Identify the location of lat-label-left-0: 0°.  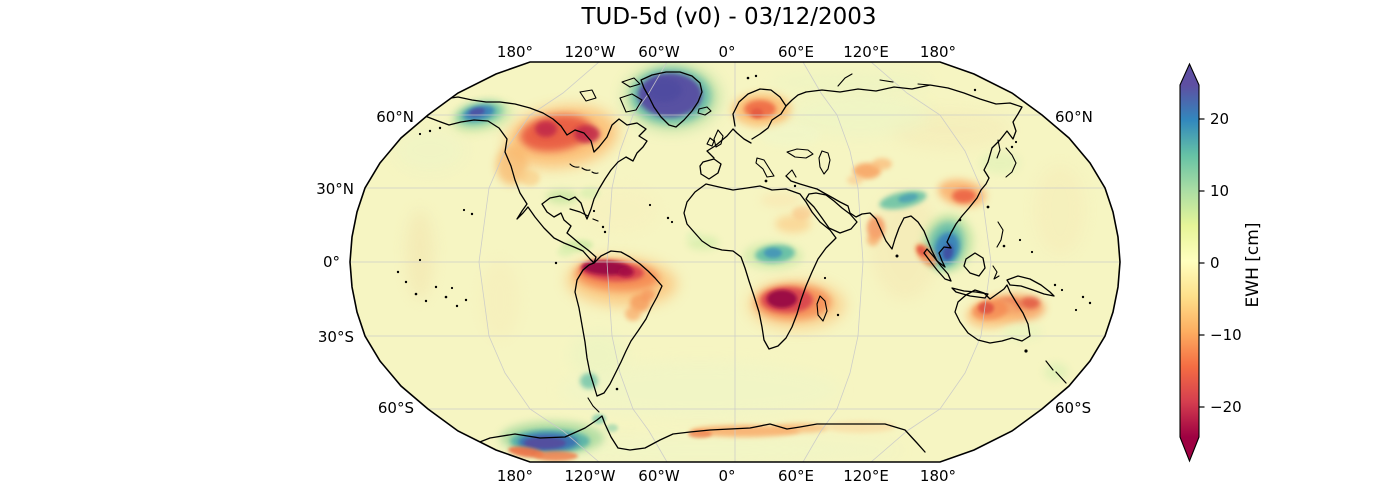
(331, 262).